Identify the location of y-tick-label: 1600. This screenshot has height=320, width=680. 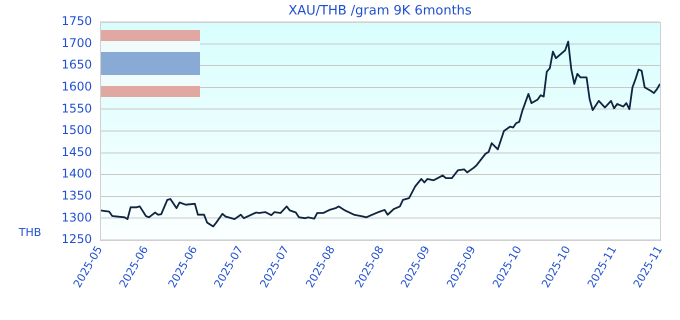
(76, 87).